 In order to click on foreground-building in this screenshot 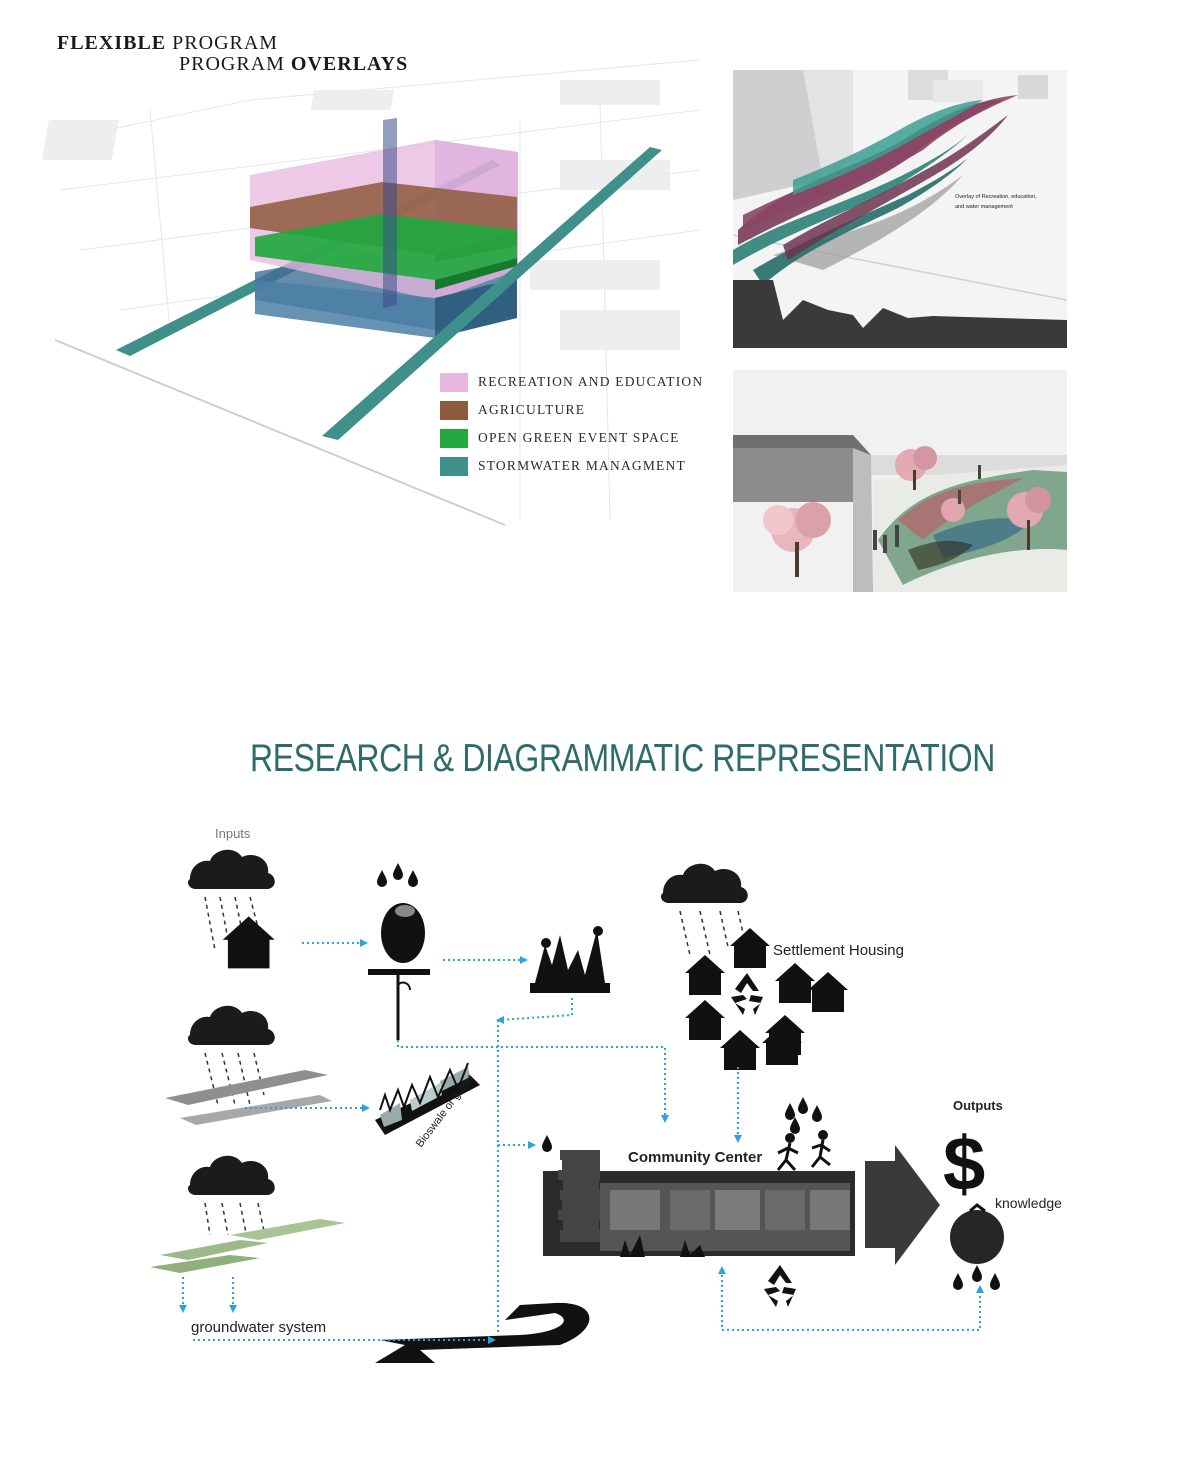, I will do `click(900, 314)`.